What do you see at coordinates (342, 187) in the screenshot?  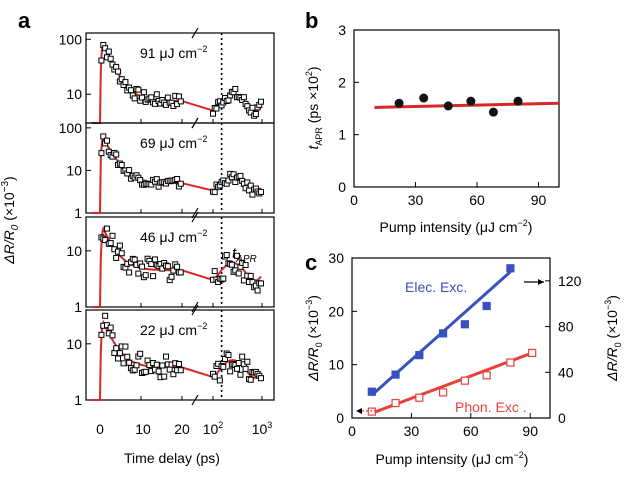 I see `b-y-tick-label: 0` at bounding box center [342, 187].